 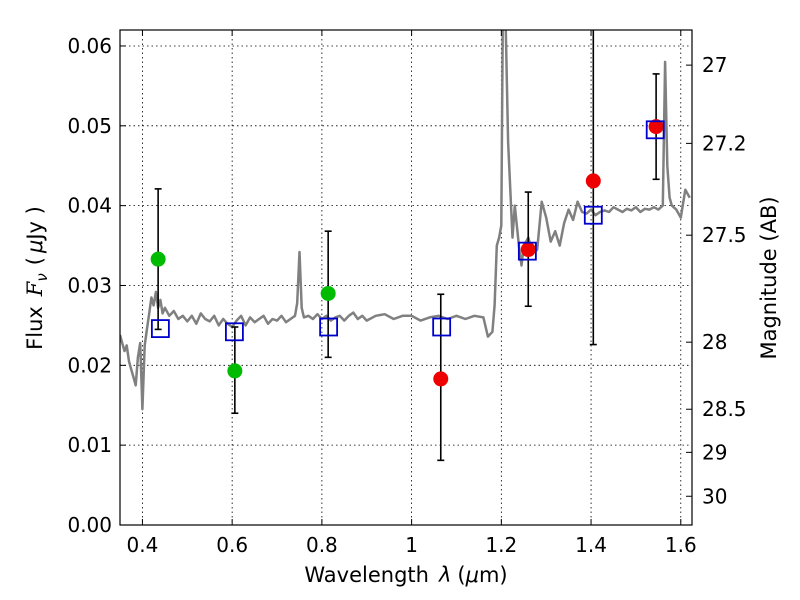 I want to click on x-axis-title: Wavelength λ (μm), so click(x=405, y=575).